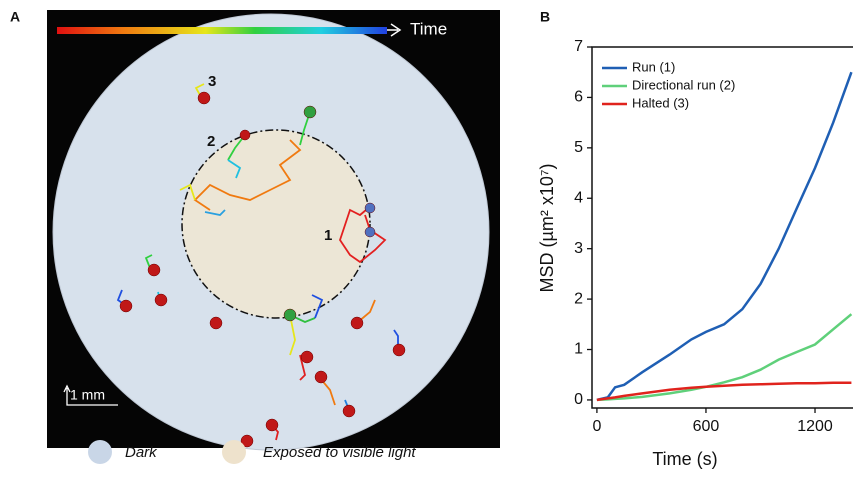  Describe the element at coordinates (706, 426) in the screenshot. I see `x-tick-label: 600` at that location.